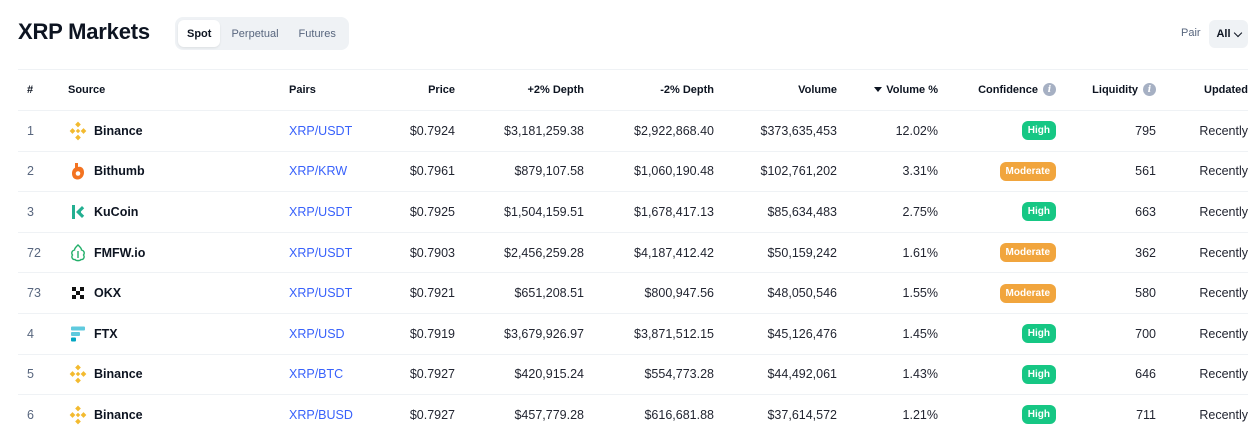 The image size is (1255, 435). Describe the element at coordinates (920, 252) in the screenshot. I see `volume-pct-cell: 1.61%` at that location.